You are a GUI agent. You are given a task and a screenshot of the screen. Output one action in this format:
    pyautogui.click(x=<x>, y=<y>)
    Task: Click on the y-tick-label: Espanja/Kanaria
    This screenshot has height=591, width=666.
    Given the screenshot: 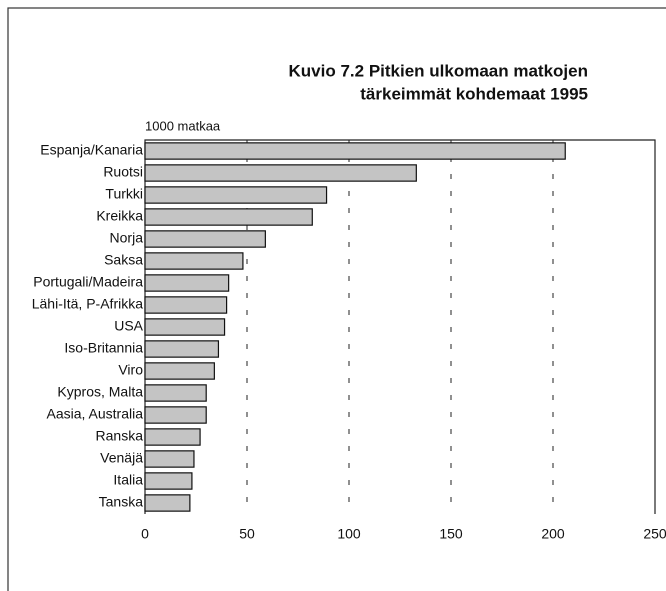 What is the action you would take?
    pyautogui.click(x=91, y=150)
    